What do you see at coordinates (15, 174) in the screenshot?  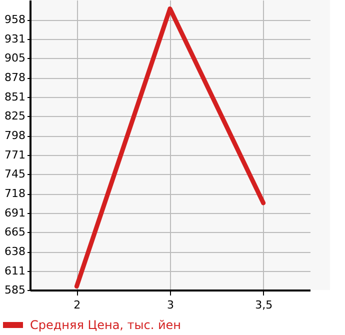 I see `y-tick-label: 745` at bounding box center [15, 174].